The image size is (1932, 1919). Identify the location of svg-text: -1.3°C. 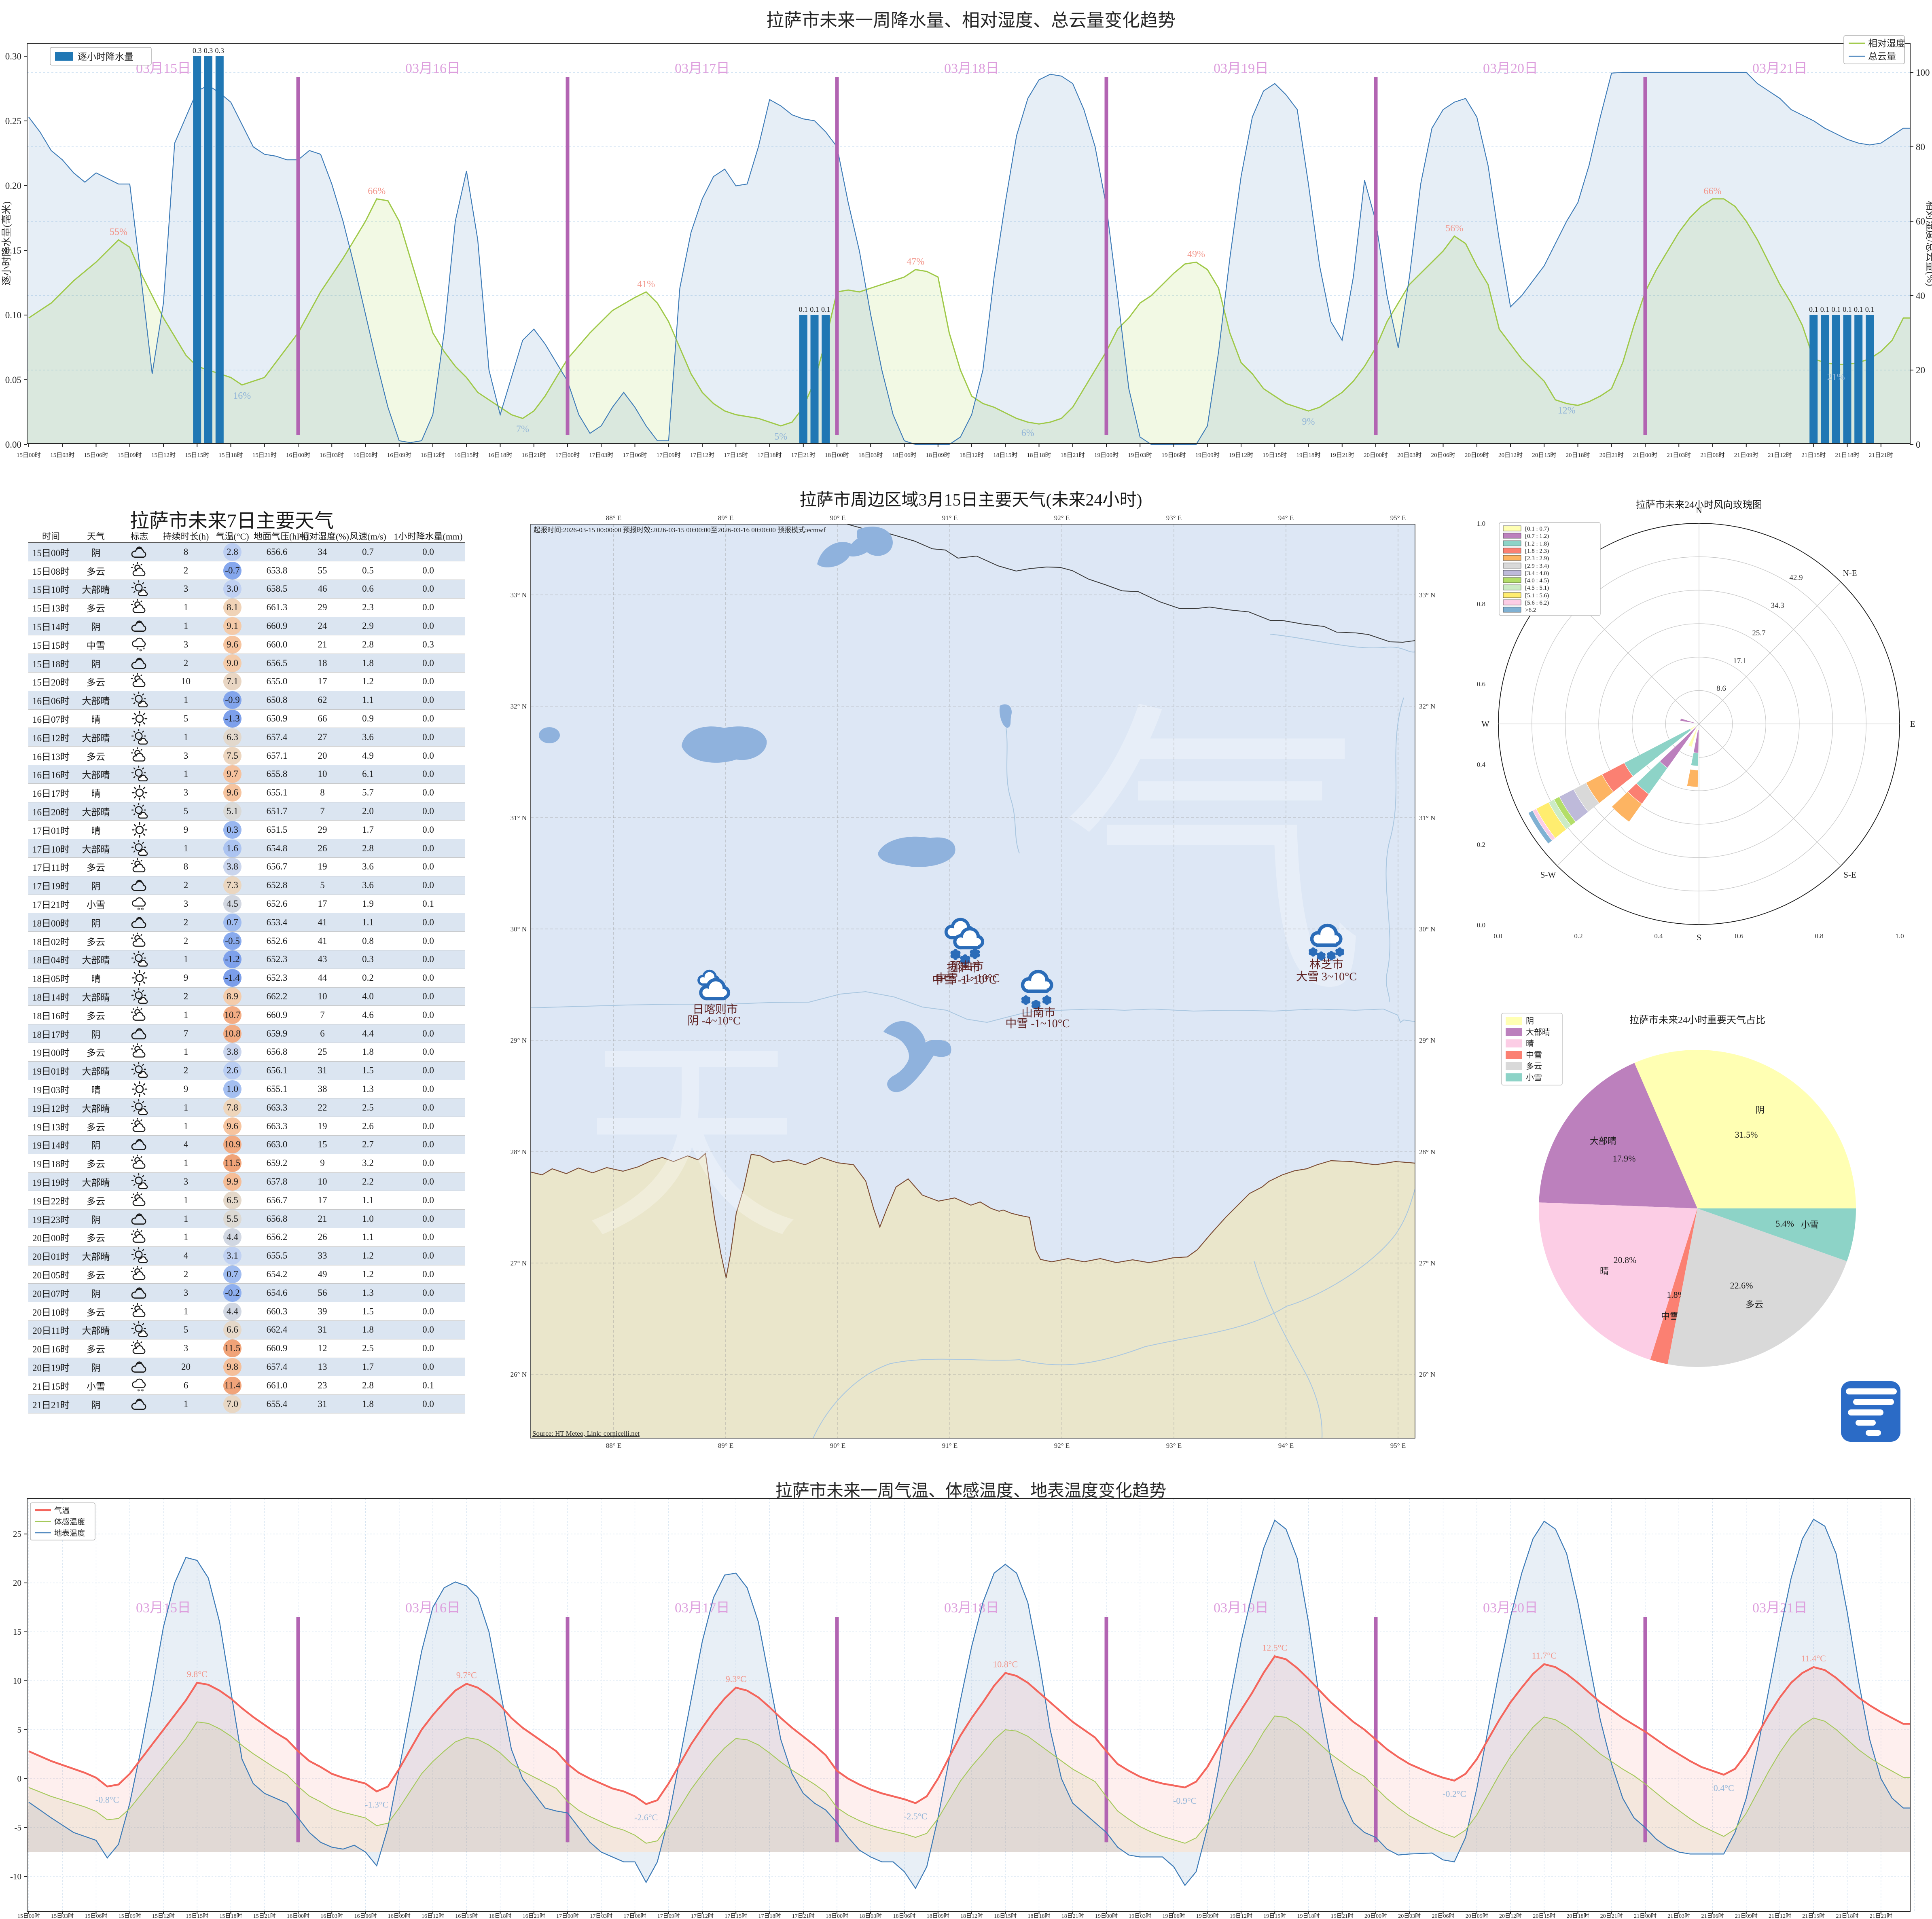
(376, 1805).